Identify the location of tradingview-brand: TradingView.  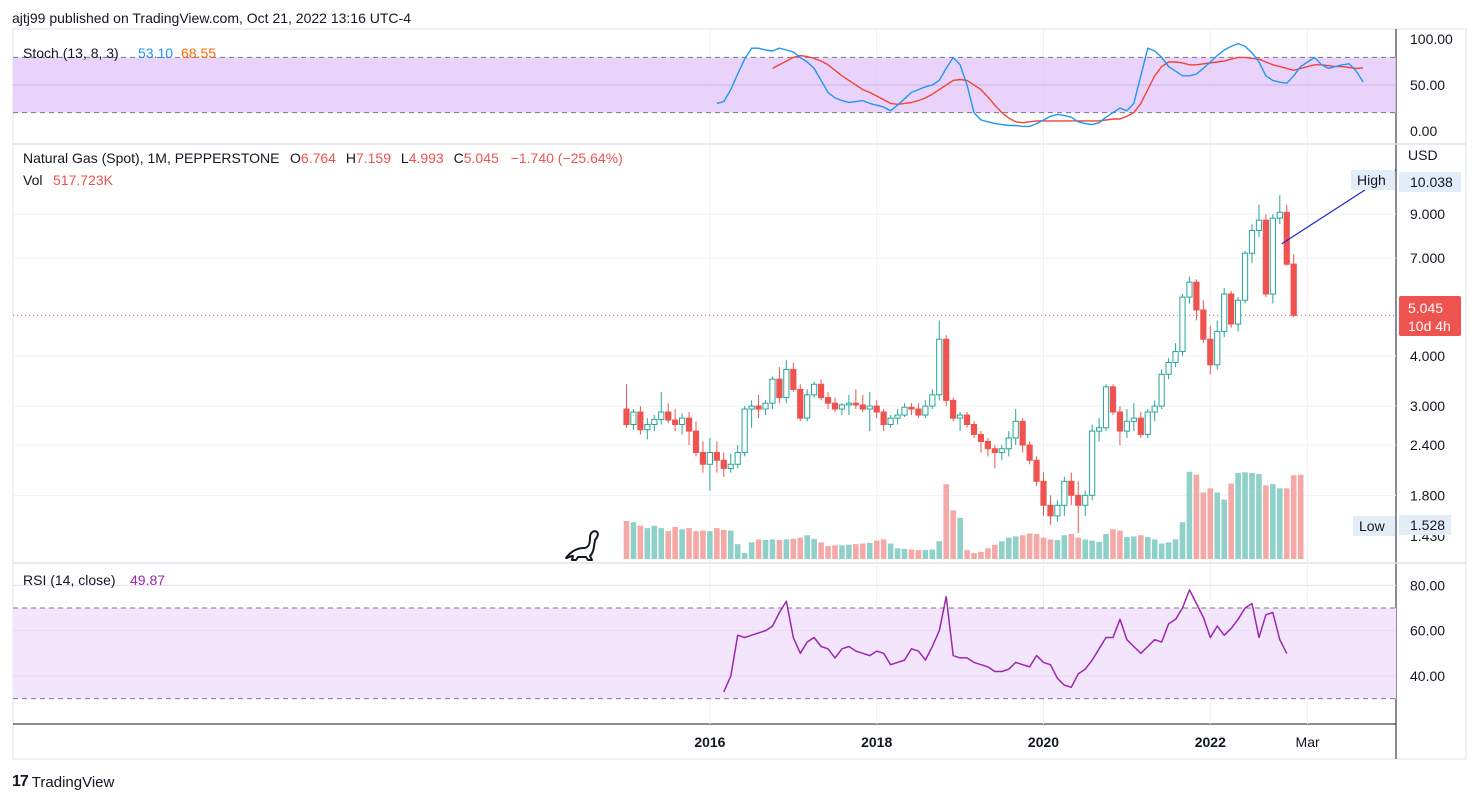
(73, 782).